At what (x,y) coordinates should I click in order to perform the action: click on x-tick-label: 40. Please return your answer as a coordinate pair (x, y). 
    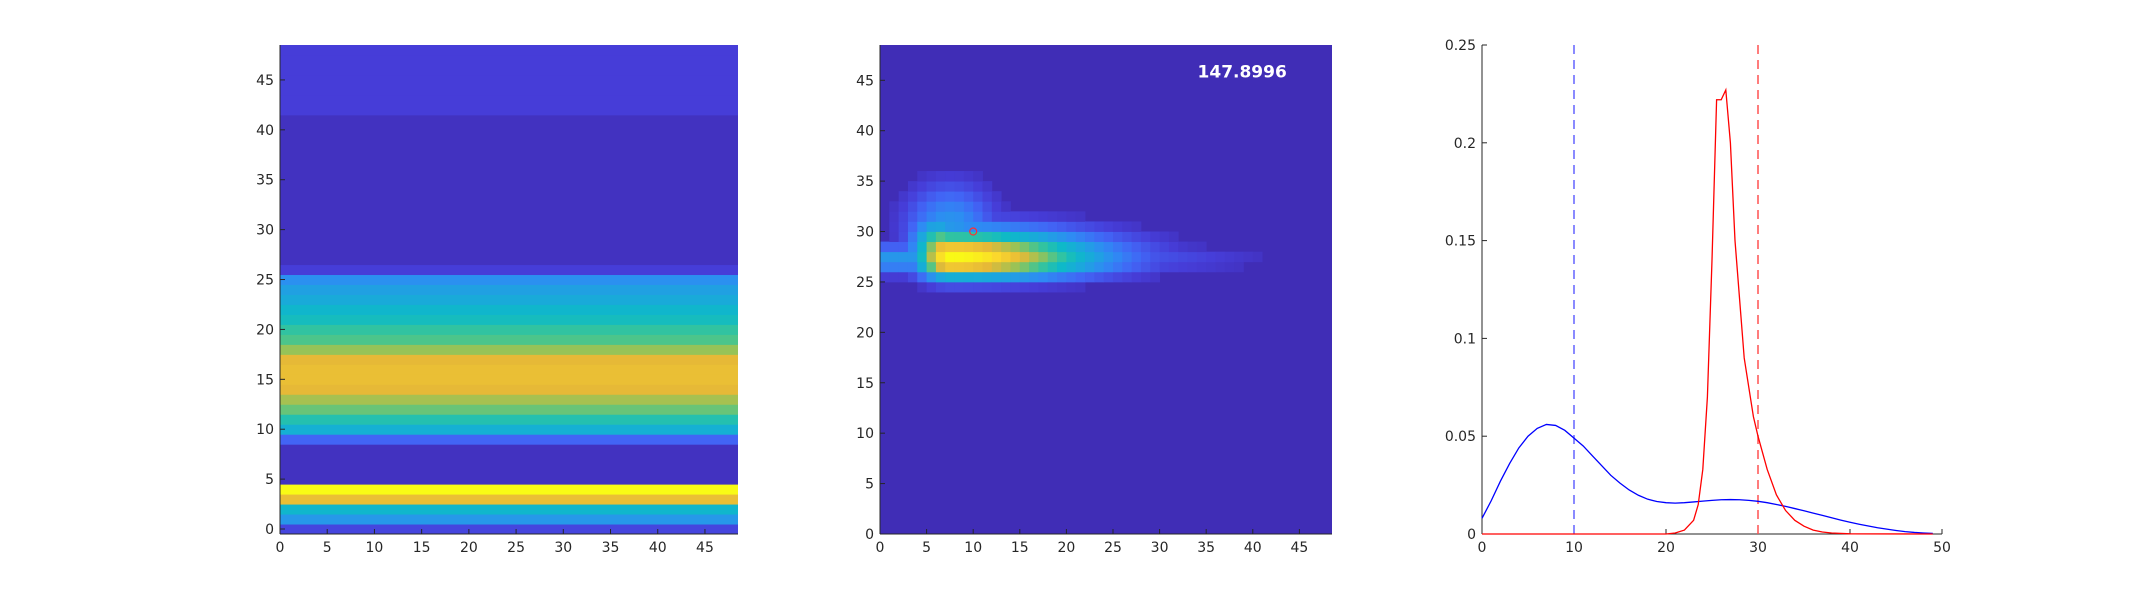
    Looking at the image, I should click on (658, 548).